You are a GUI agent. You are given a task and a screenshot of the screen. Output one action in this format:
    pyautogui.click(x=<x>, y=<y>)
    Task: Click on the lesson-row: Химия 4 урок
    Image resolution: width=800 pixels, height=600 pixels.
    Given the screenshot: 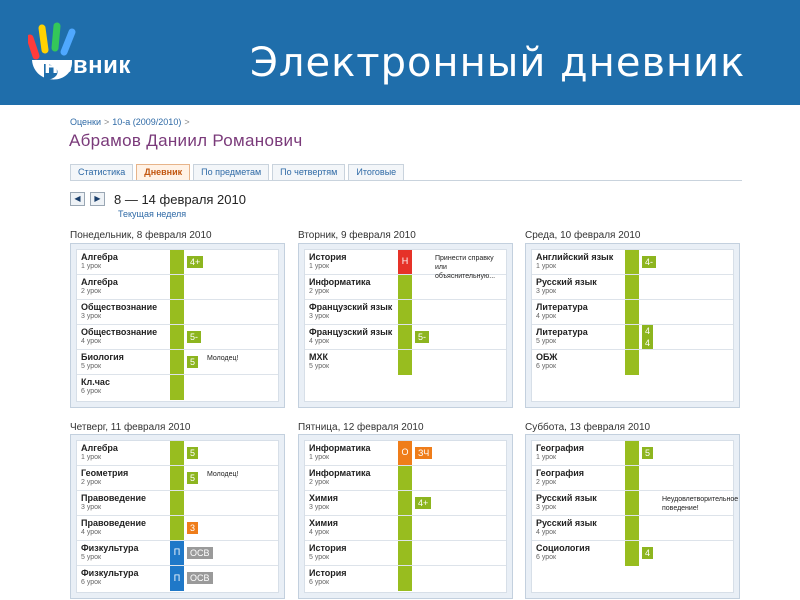 What is the action you would take?
    pyautogui.click(x=405, y=528)
    